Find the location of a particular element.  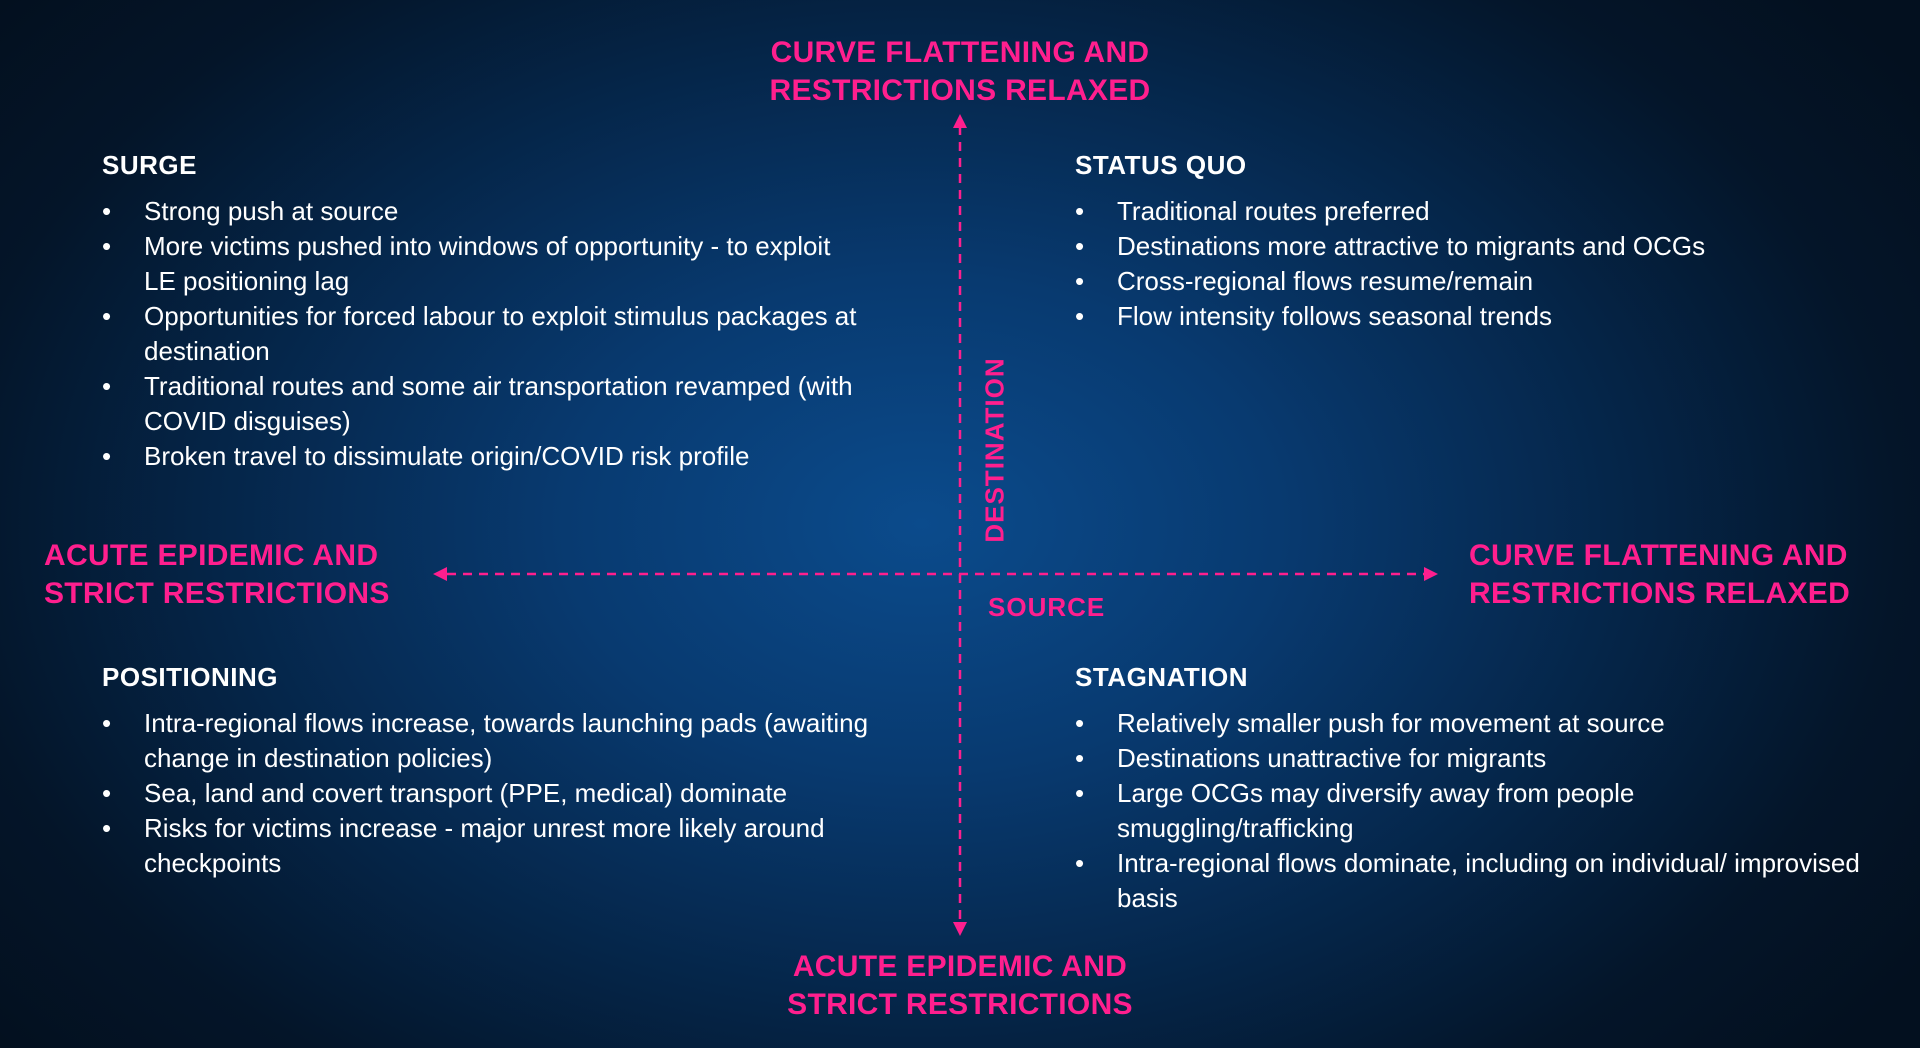

axis-label-right-line: RESTRICTIONS RELAXED is located at coordinates (1660, 593).